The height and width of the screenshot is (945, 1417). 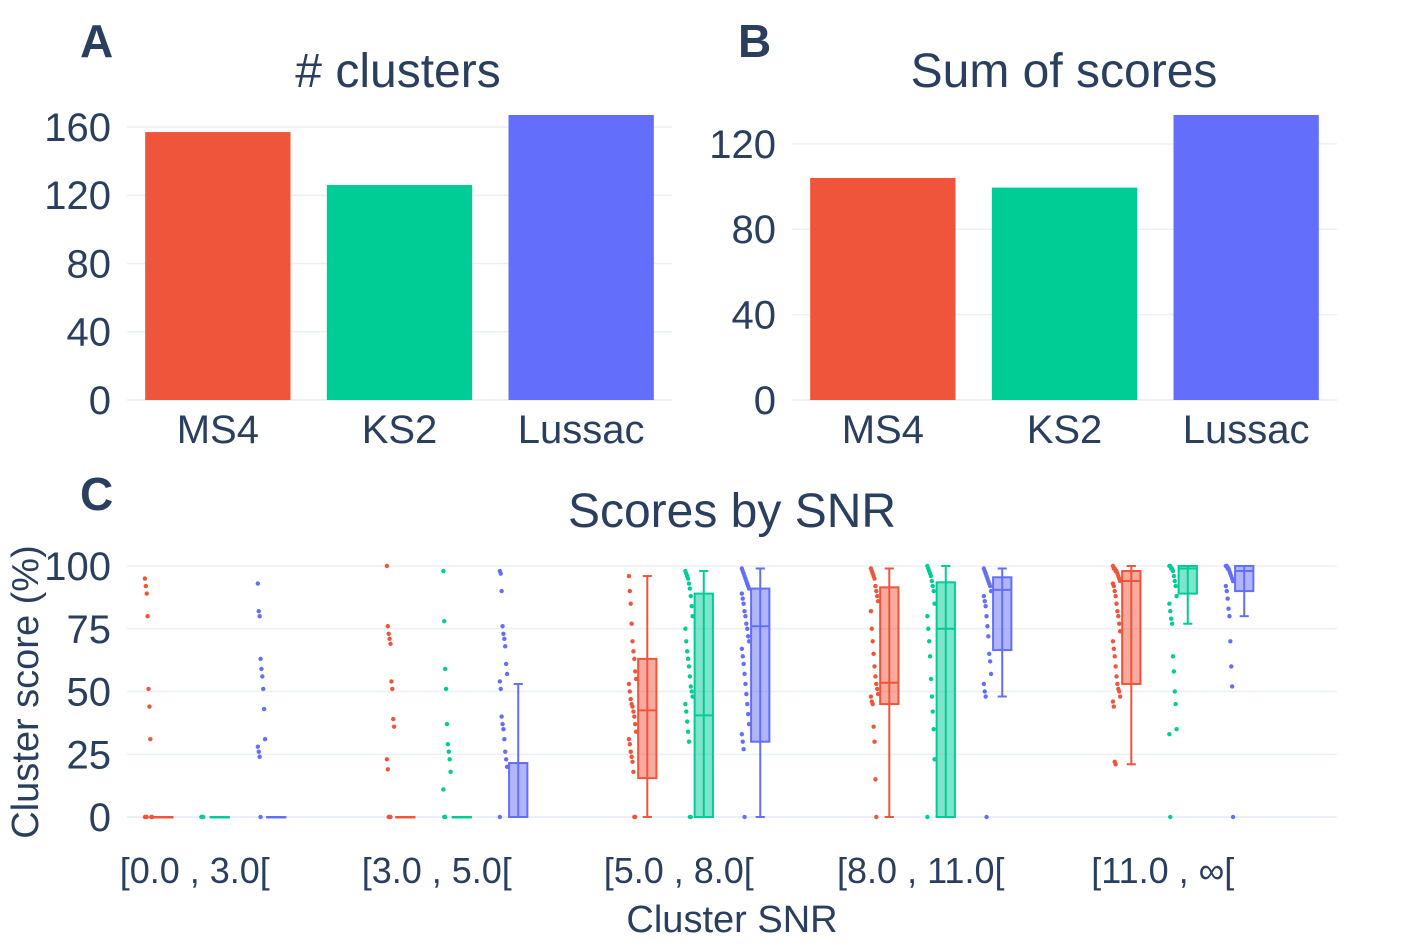 I want to click on snr-y-tick-50: 50, so click(x=89, y=693).